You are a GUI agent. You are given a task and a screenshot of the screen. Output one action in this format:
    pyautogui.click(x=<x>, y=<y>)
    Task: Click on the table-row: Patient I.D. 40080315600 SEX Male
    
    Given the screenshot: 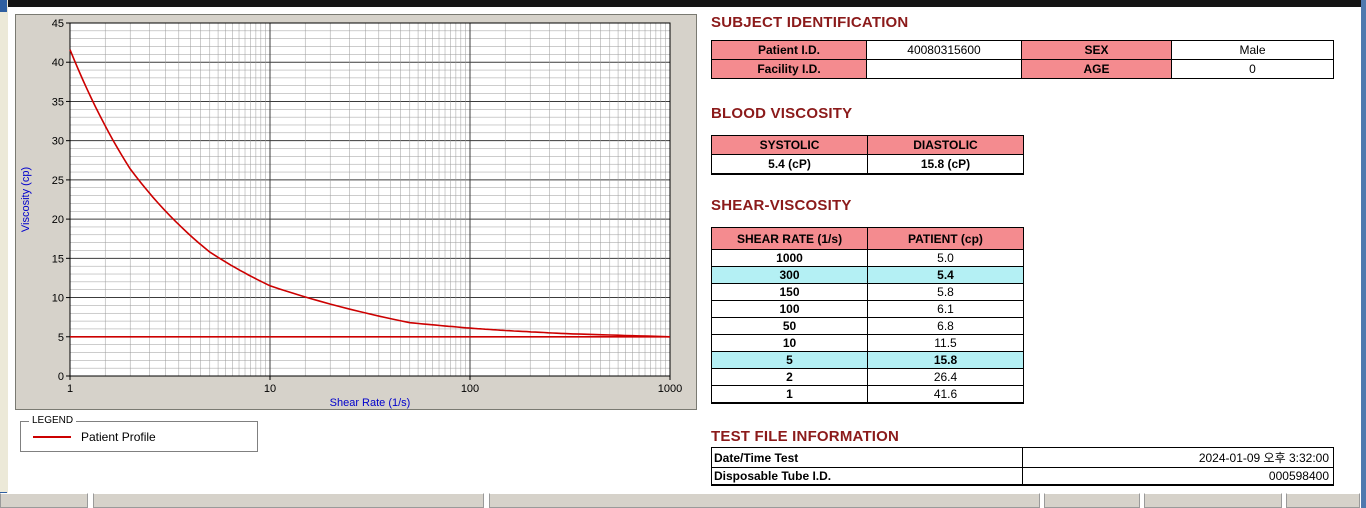 What is the action you would take?
    pyautogui.click(x=1022, y=50)
    